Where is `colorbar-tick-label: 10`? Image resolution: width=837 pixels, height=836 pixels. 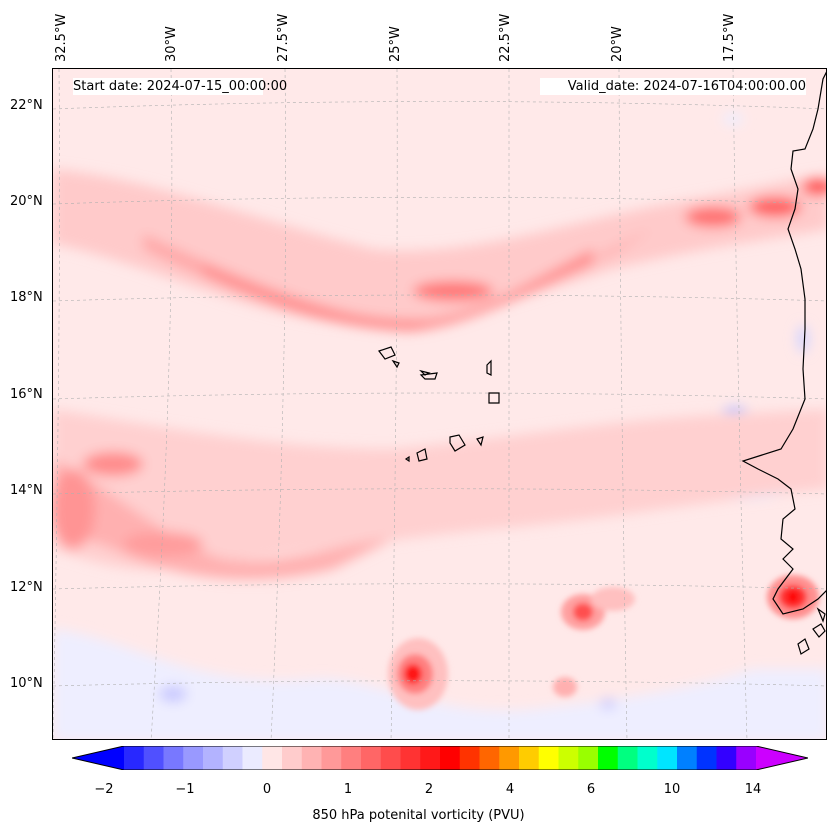
colorbar-tick-label: 10 is located at coordinates (672, 789).